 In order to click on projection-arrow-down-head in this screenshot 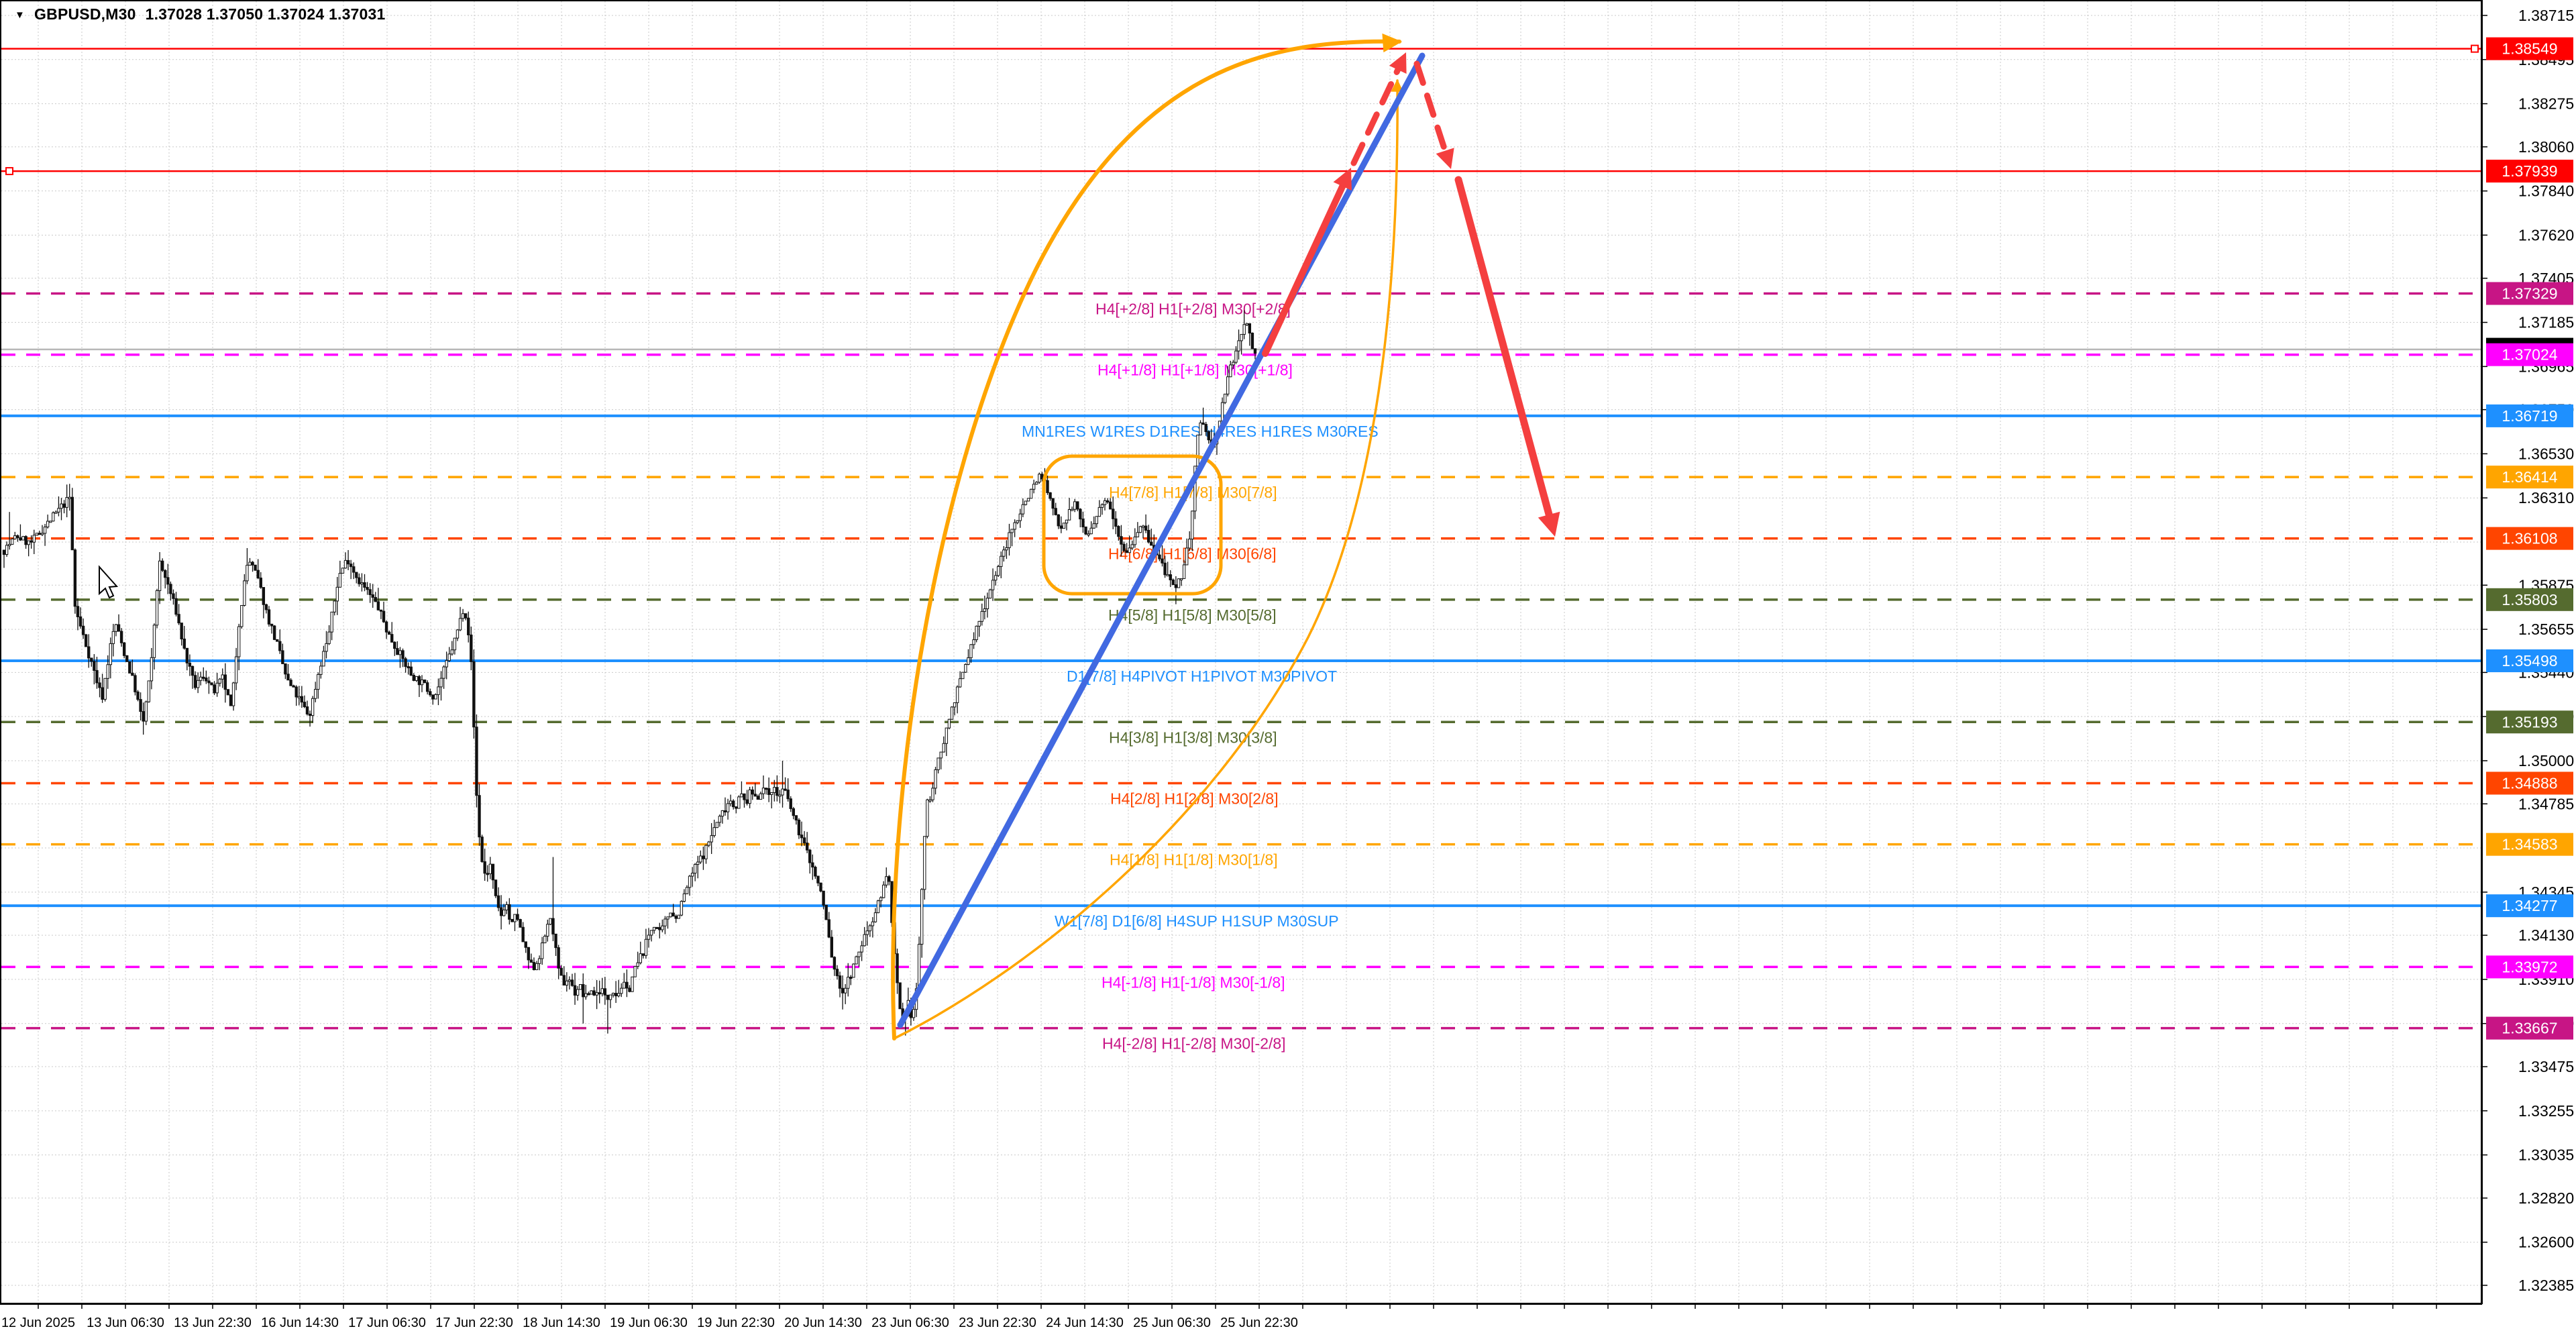, I will do `click(1549, 524)`.